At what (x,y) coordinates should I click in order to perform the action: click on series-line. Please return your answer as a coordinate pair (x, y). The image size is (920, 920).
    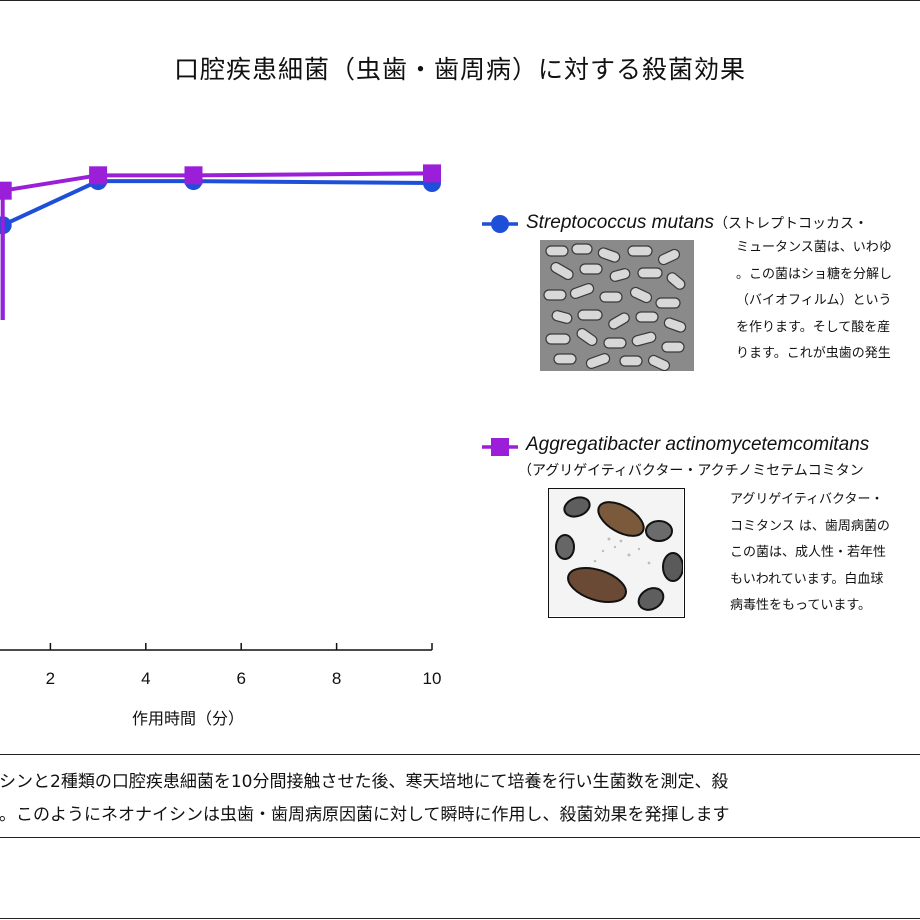
    Looking at the image, I should click on (216, 249).